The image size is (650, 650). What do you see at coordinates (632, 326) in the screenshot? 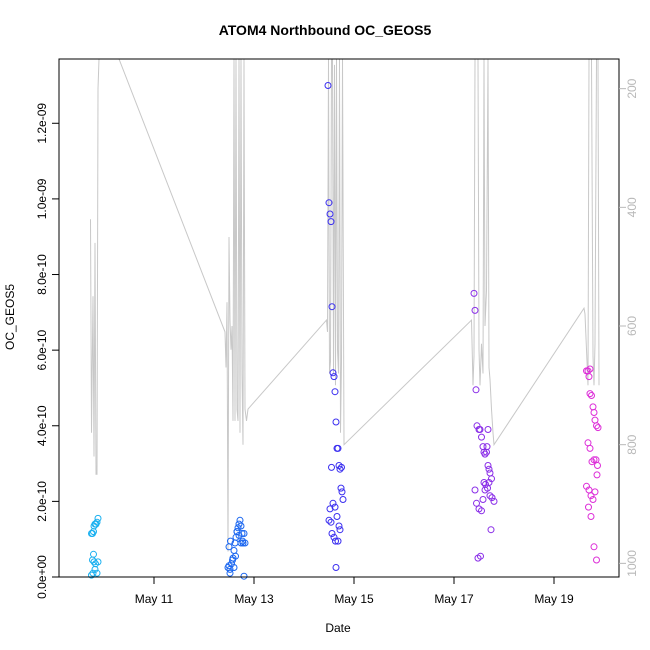
I see `y2-tick-label: 600` at bounding box center [632, 326].